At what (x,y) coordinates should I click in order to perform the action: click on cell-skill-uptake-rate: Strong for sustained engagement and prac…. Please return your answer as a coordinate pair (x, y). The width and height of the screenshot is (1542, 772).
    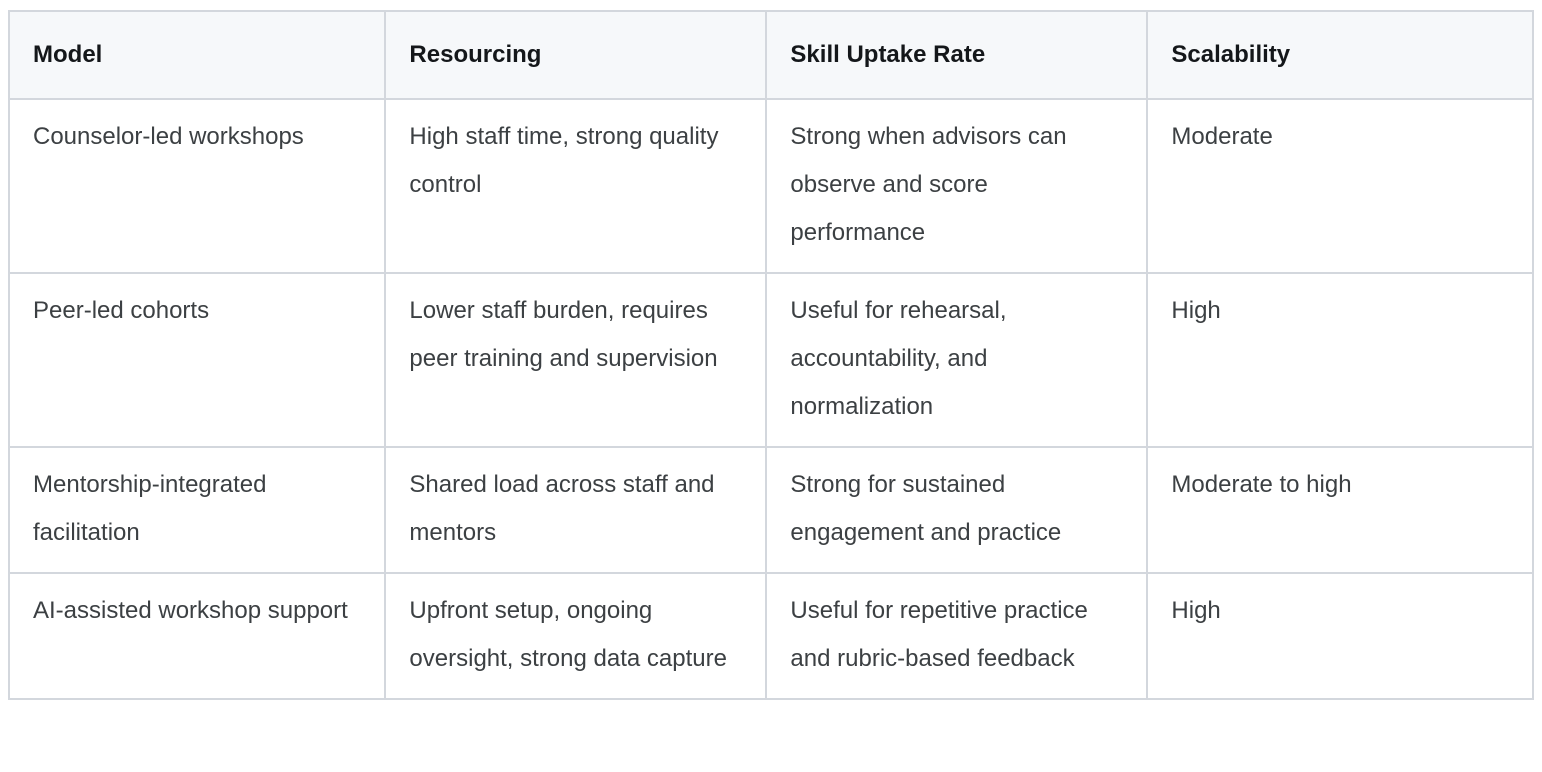
    Looking at the image, I should click on (957, 510).